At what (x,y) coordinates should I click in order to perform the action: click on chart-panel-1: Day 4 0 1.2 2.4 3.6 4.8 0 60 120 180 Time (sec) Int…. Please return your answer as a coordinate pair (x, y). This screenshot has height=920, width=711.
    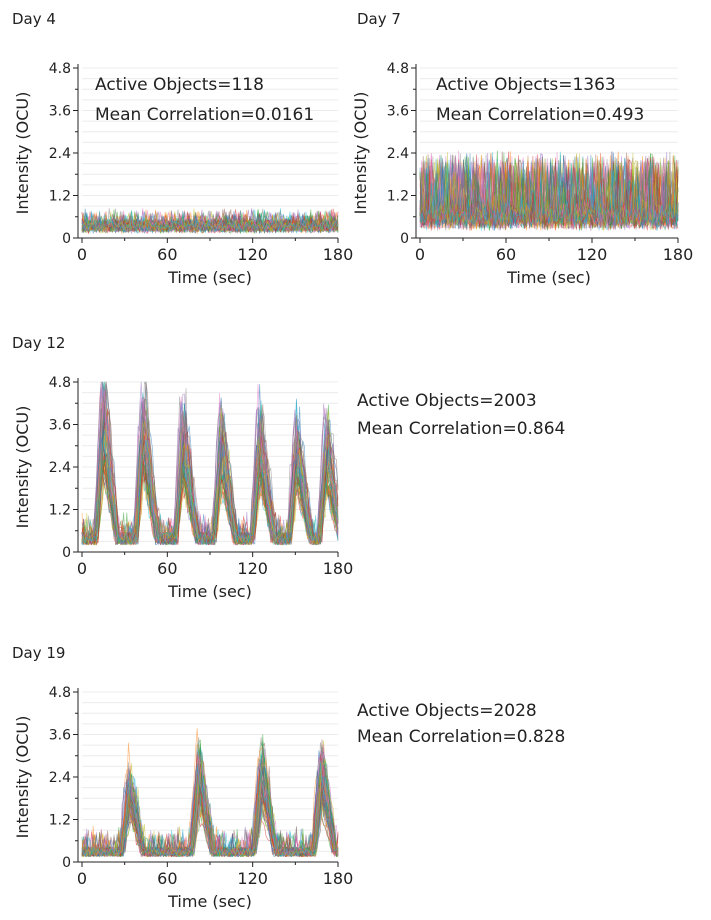
    Looking at the image, I should click on (182, 148).